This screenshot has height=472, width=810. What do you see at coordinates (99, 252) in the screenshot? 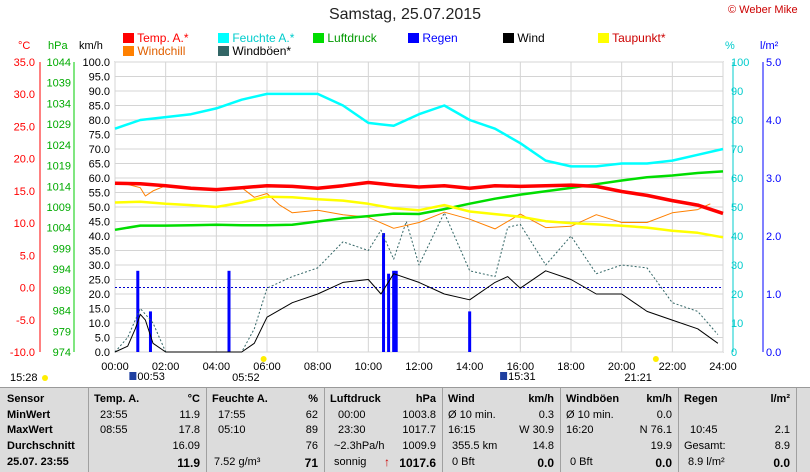
I see `tick-label-kmh: 35.0` at bounding box center [99, 252].